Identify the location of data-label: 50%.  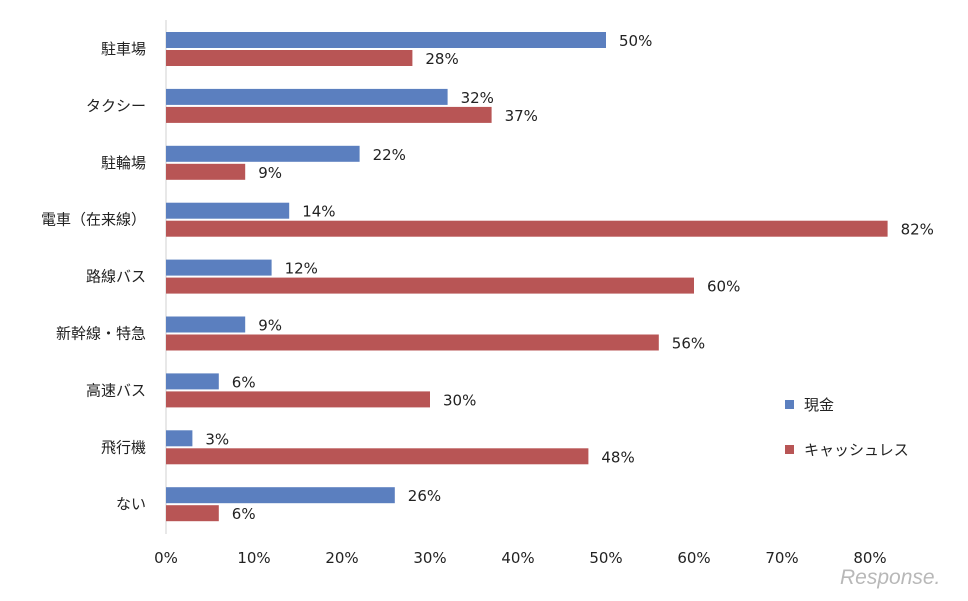
(635, 41).